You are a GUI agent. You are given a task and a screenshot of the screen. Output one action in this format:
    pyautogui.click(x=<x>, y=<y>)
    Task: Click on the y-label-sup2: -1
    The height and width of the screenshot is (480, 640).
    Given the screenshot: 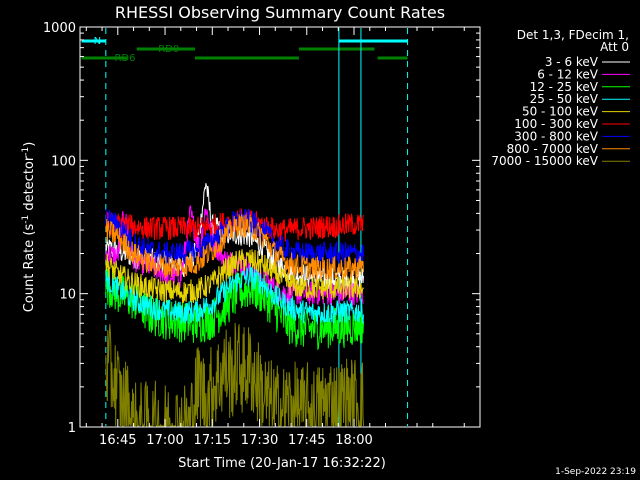 What is the action you would take?
    pyautogui.click(x=26, y=151)
    